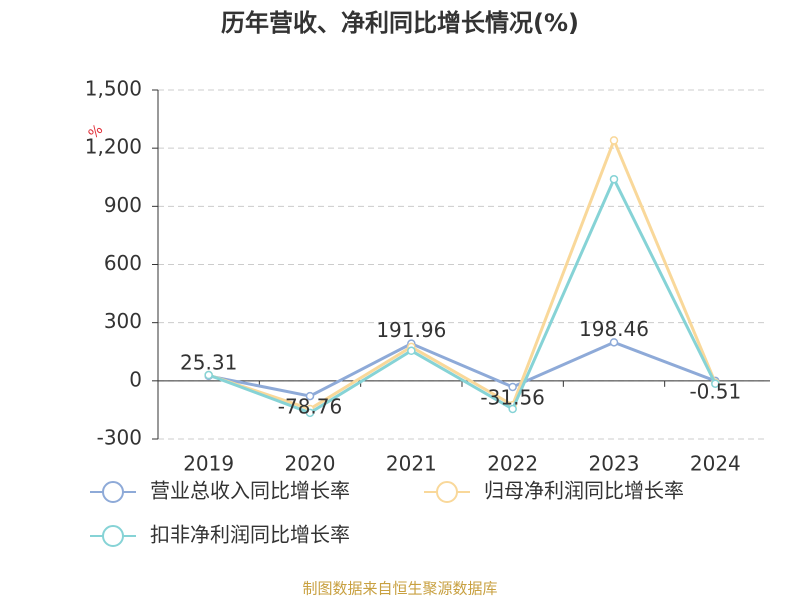 Image resolution: width=800 pixels, height=600 pixels. Describe the element at coordinates (310, 464) in the screenshot. I see `x-tick-label: 2020` at that location.